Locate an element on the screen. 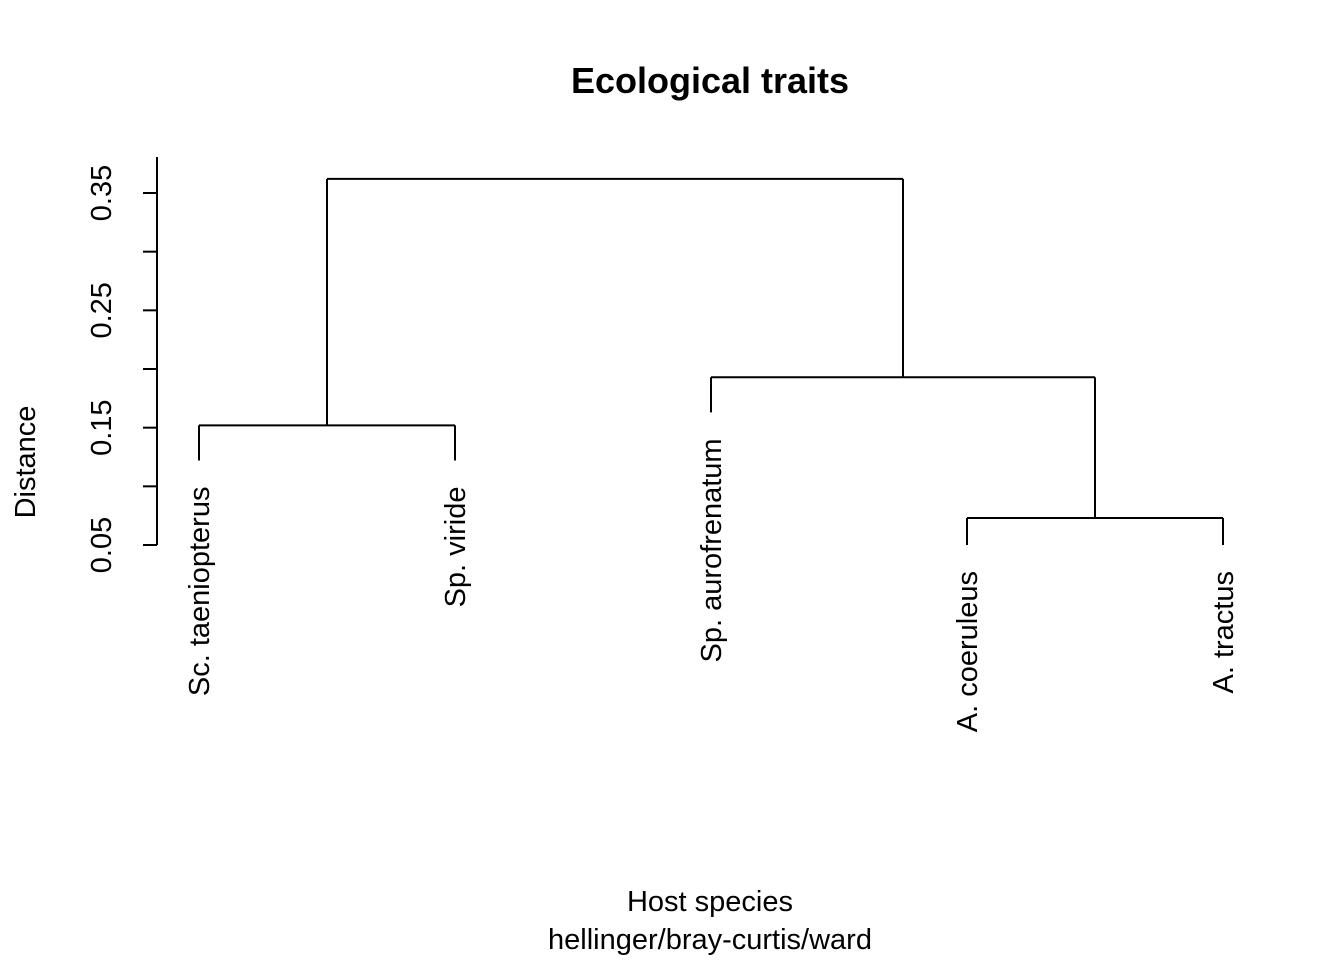 The image size is (1344, 960). leaf-label: A. coeruleus is located at coordinates (968, 651).